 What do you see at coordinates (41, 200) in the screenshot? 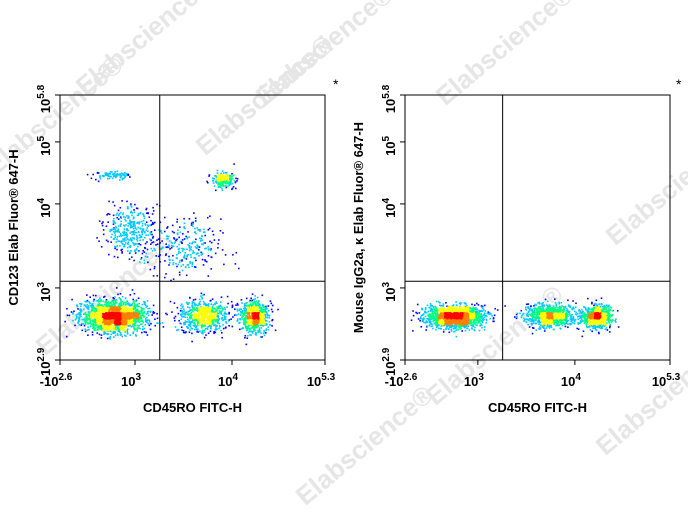
I see `y-tick-exponent: 4` at bounding box center [41, 200].